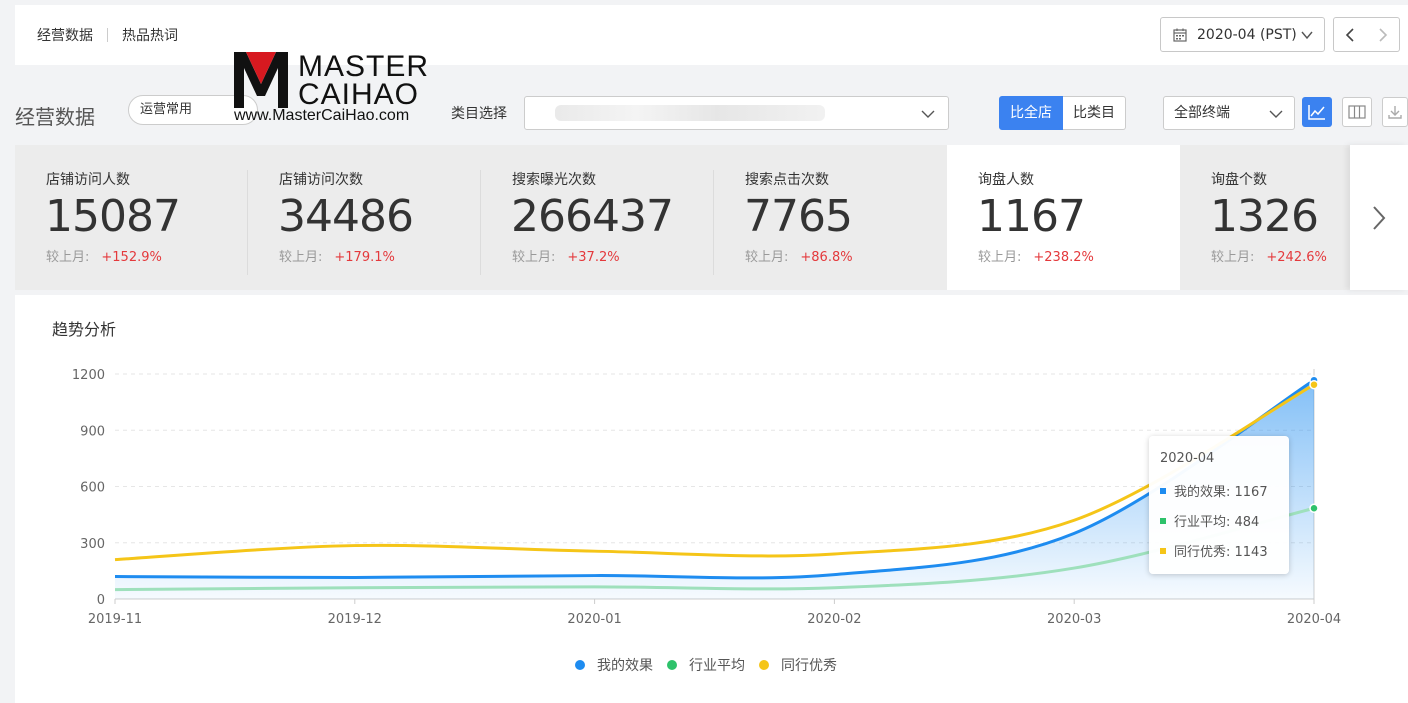 The width and height of the screenshot is (1408, 703). Describe the element at coordinates (1357, 112) in the screenshot. I see `table-view-button` at that location.